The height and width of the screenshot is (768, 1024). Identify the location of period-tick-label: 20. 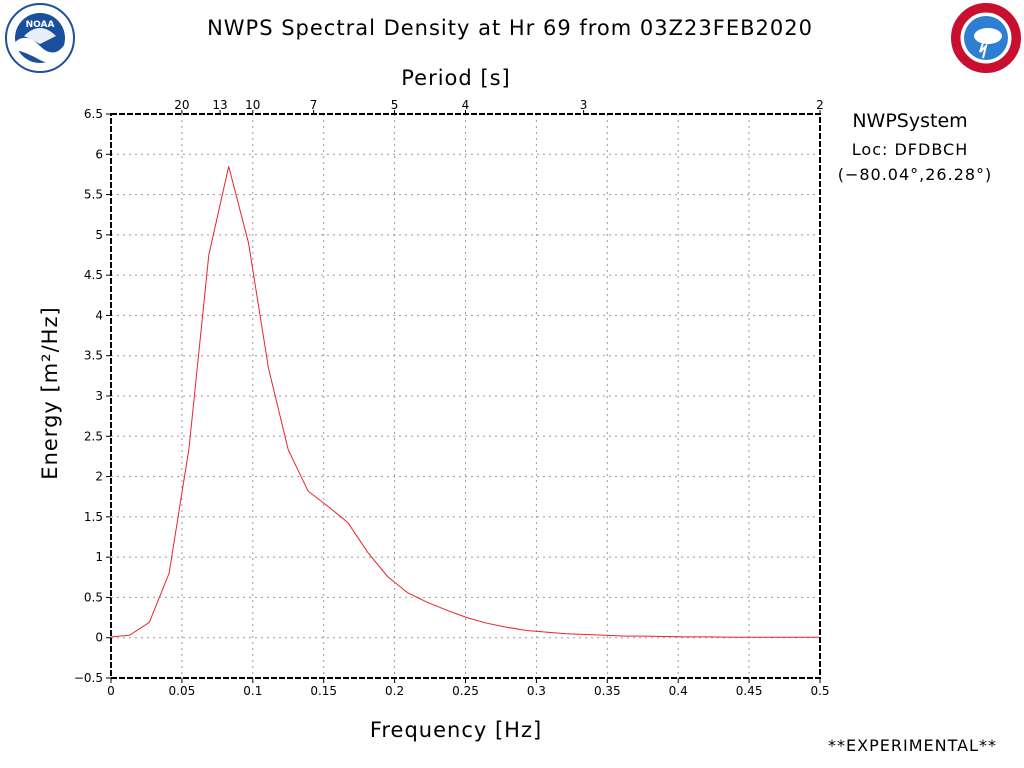
(181, 105).